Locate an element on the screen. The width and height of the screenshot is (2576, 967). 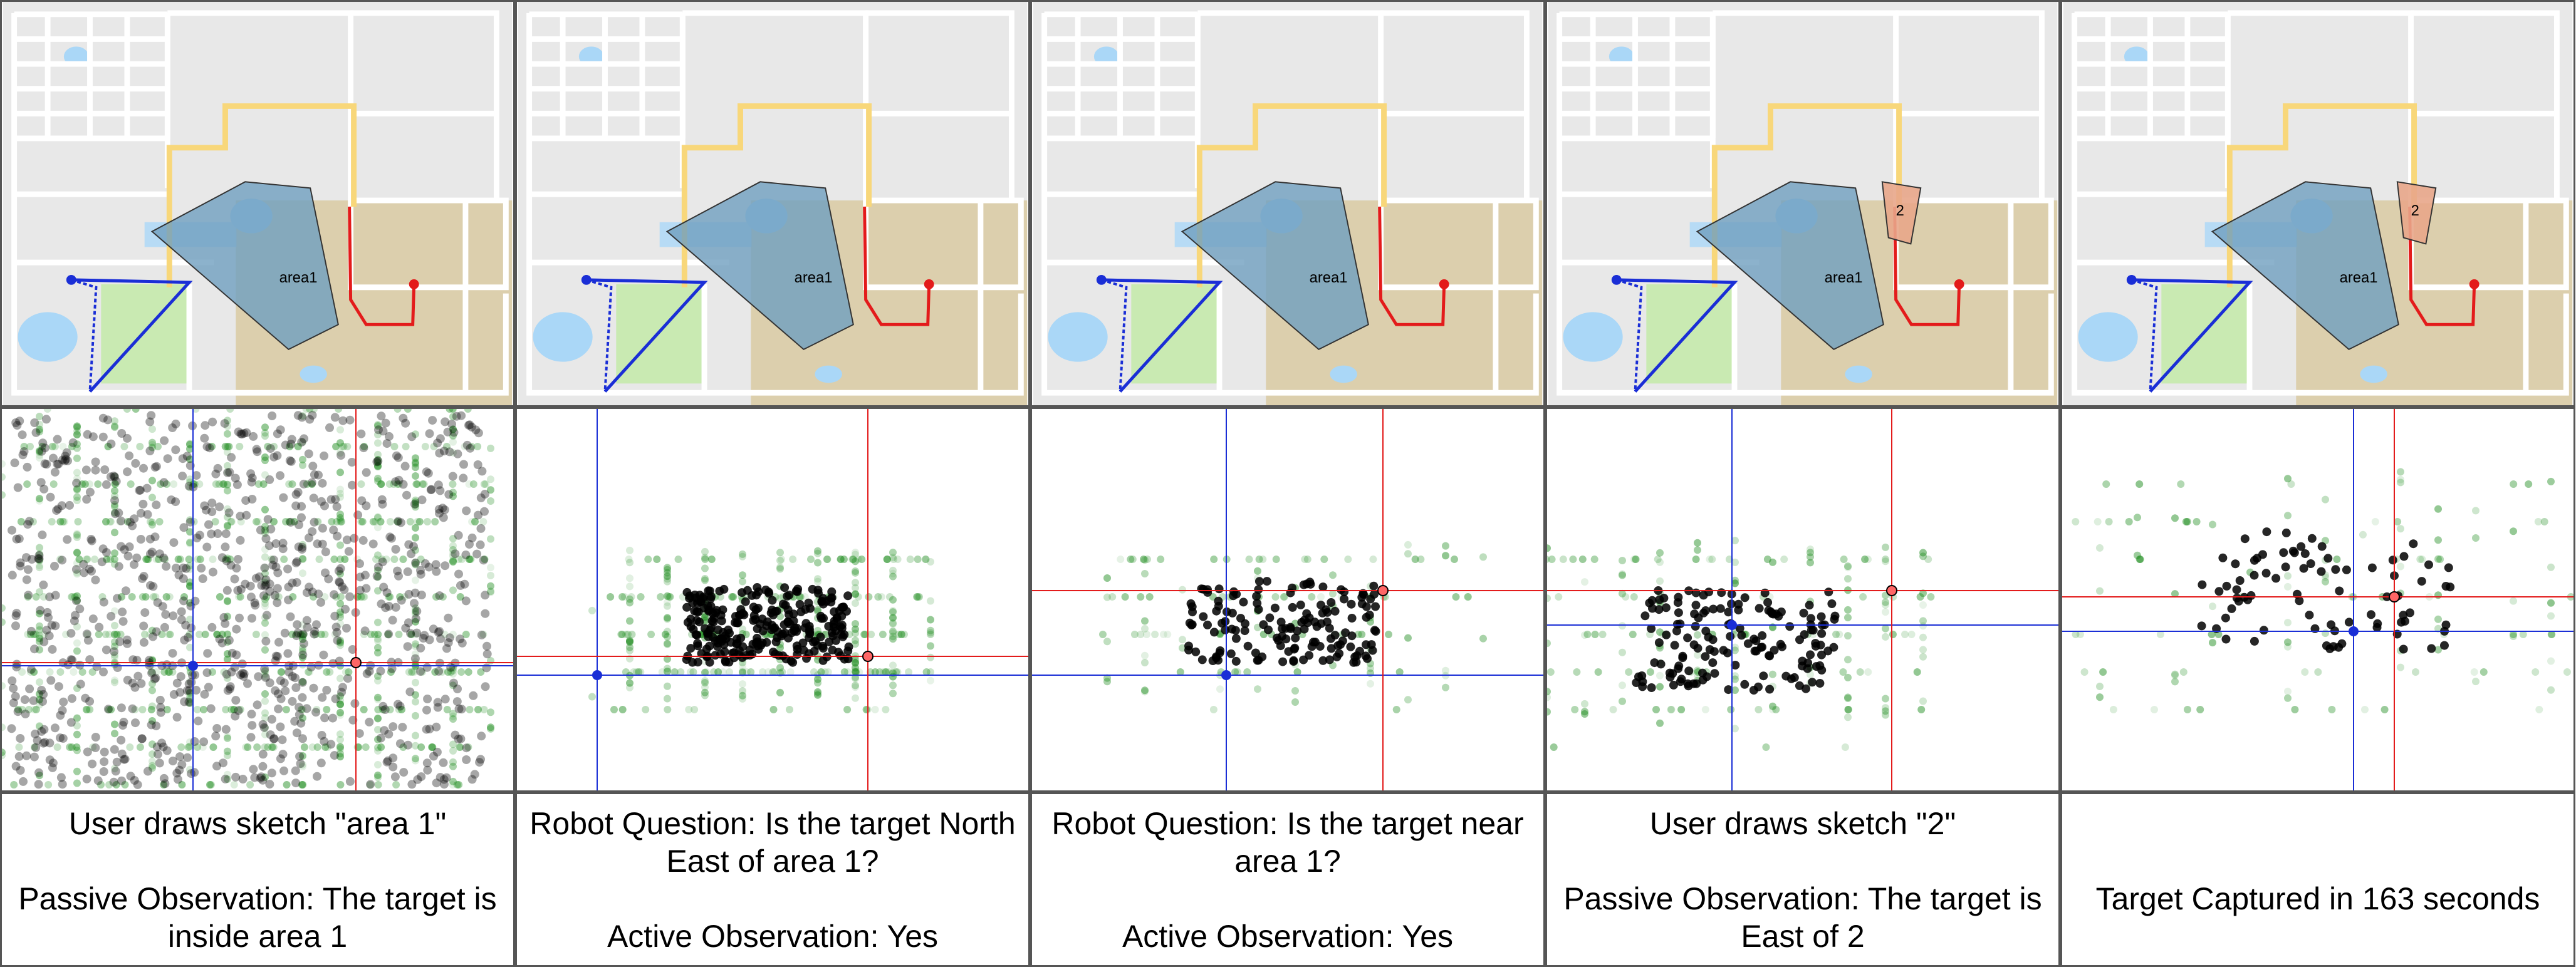
target-path is located at coordinates (897, 266).